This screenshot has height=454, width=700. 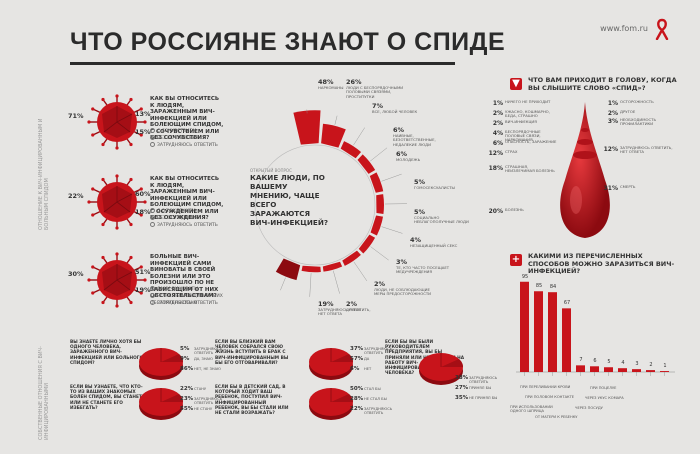 I want to click on title-underline, so click(x=262, y=63).